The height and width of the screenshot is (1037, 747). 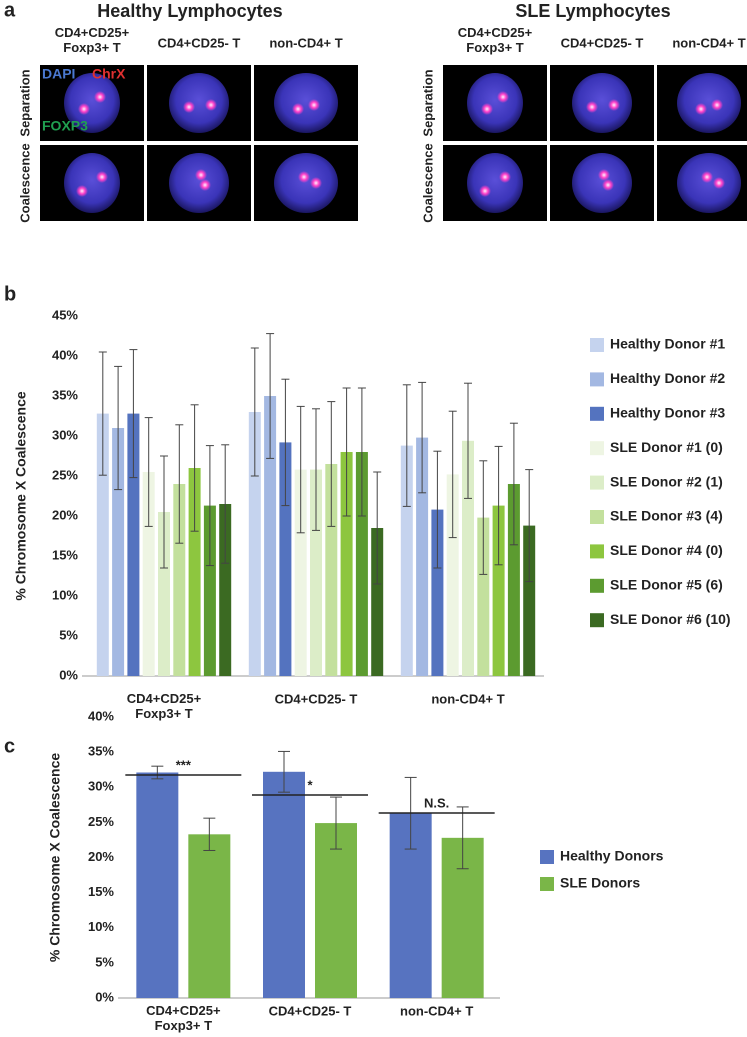 What do you see at coordinates (667, 413) in the screenshot?
I see `legend-label: Healthy Donor #3` at bounding box center [667, 413].